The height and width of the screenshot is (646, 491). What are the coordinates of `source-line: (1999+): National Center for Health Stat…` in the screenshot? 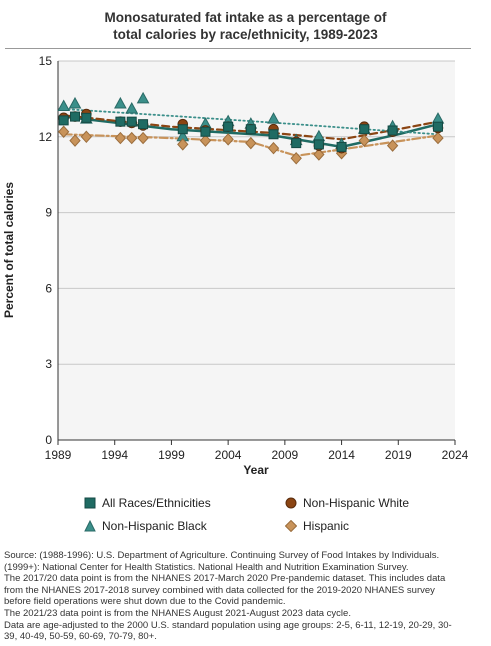 It's located at (206, 567).